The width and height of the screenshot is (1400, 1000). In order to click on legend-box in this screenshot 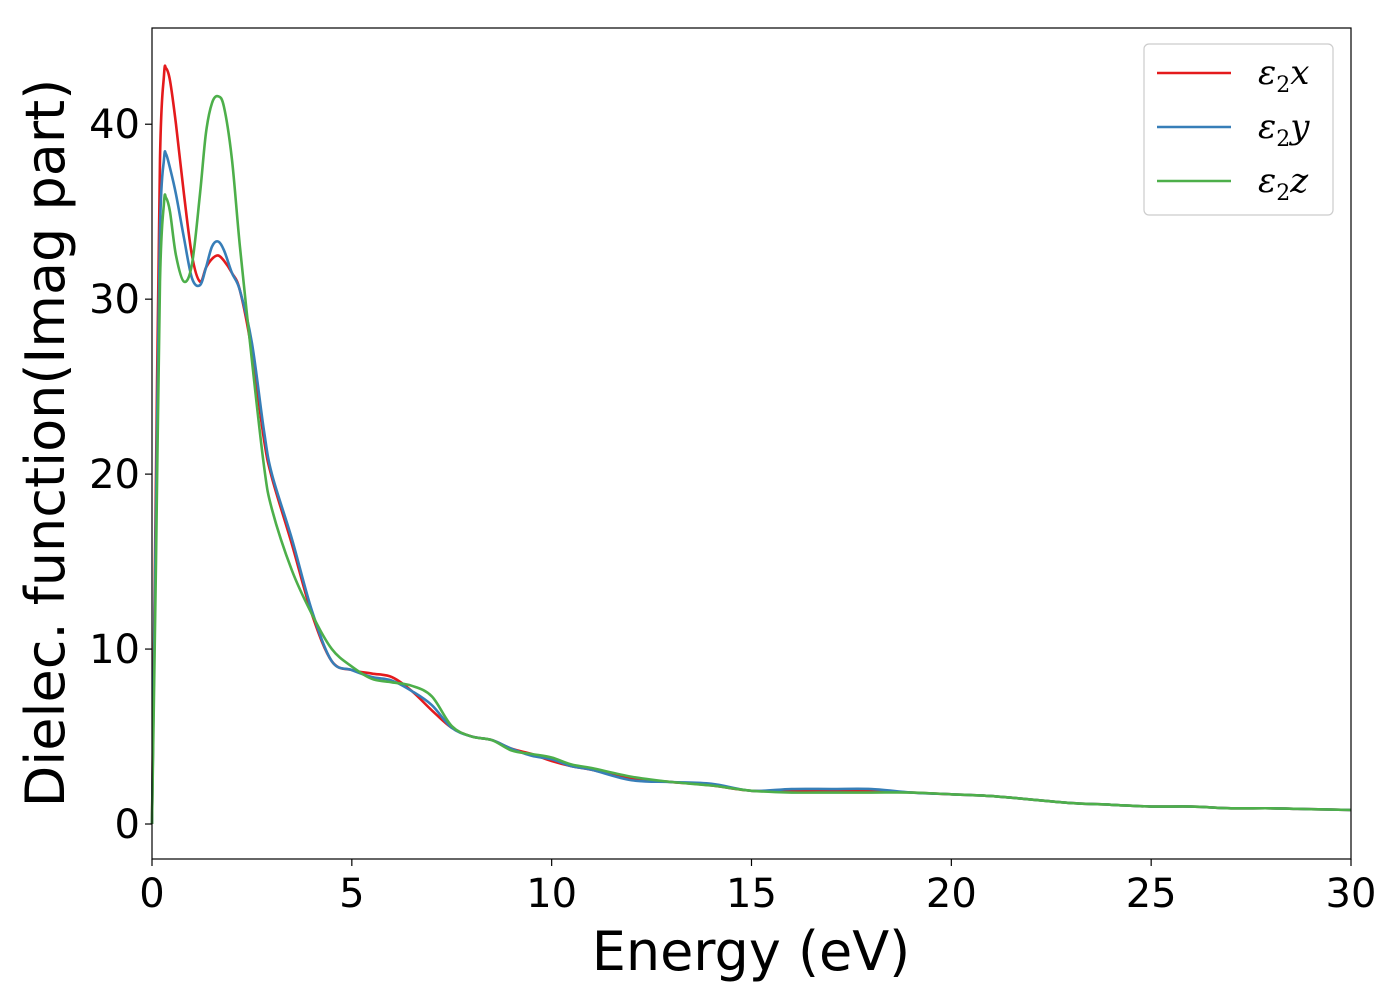, I will do `click(1238, 129)`.